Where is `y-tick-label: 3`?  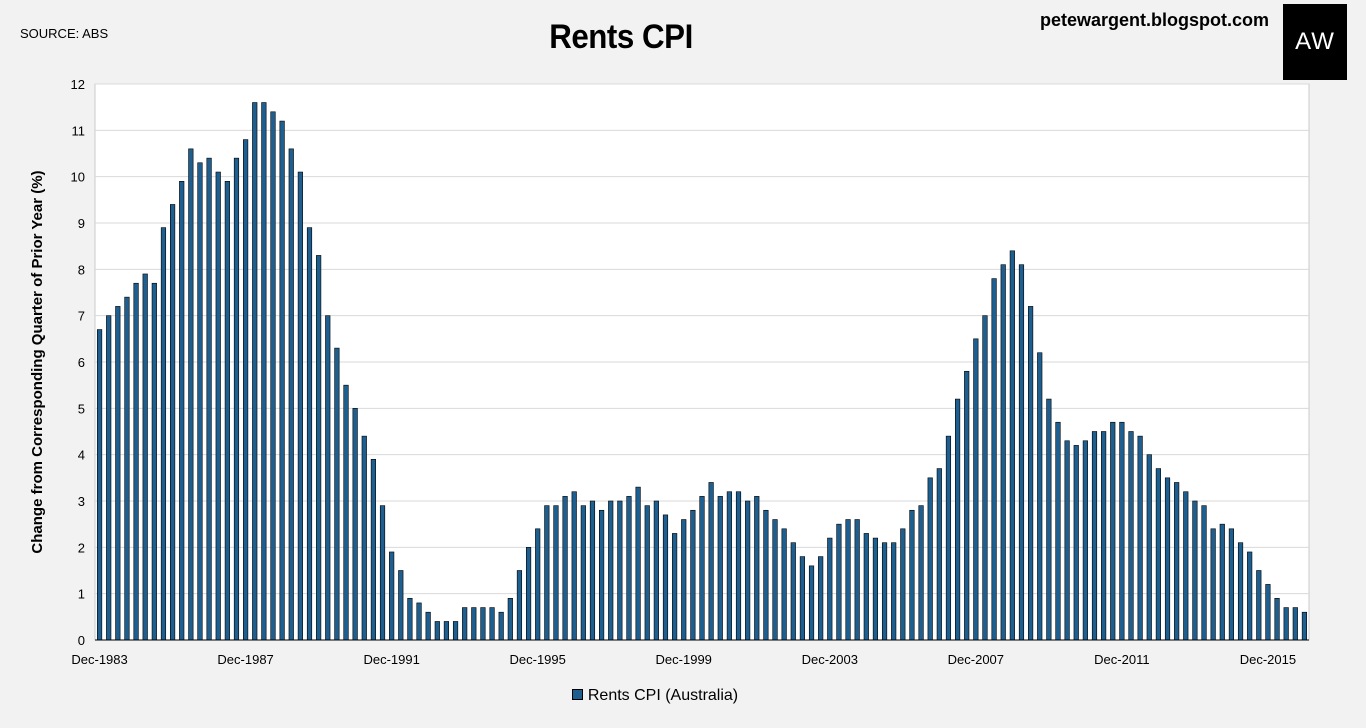 y-tick-label: 3 is located at coordinates (81, 501).